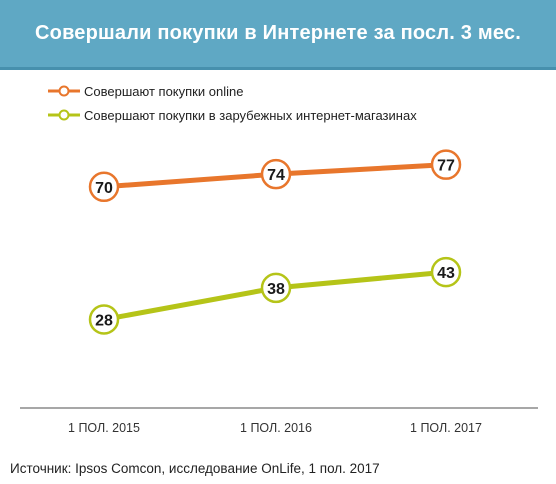 Image resolution: width=556 pixels, height=484 pixels. Describe the element at coordinates (164, 91) in the screenshot. I see `legend-label-online: Совершают покупки online` at that location.